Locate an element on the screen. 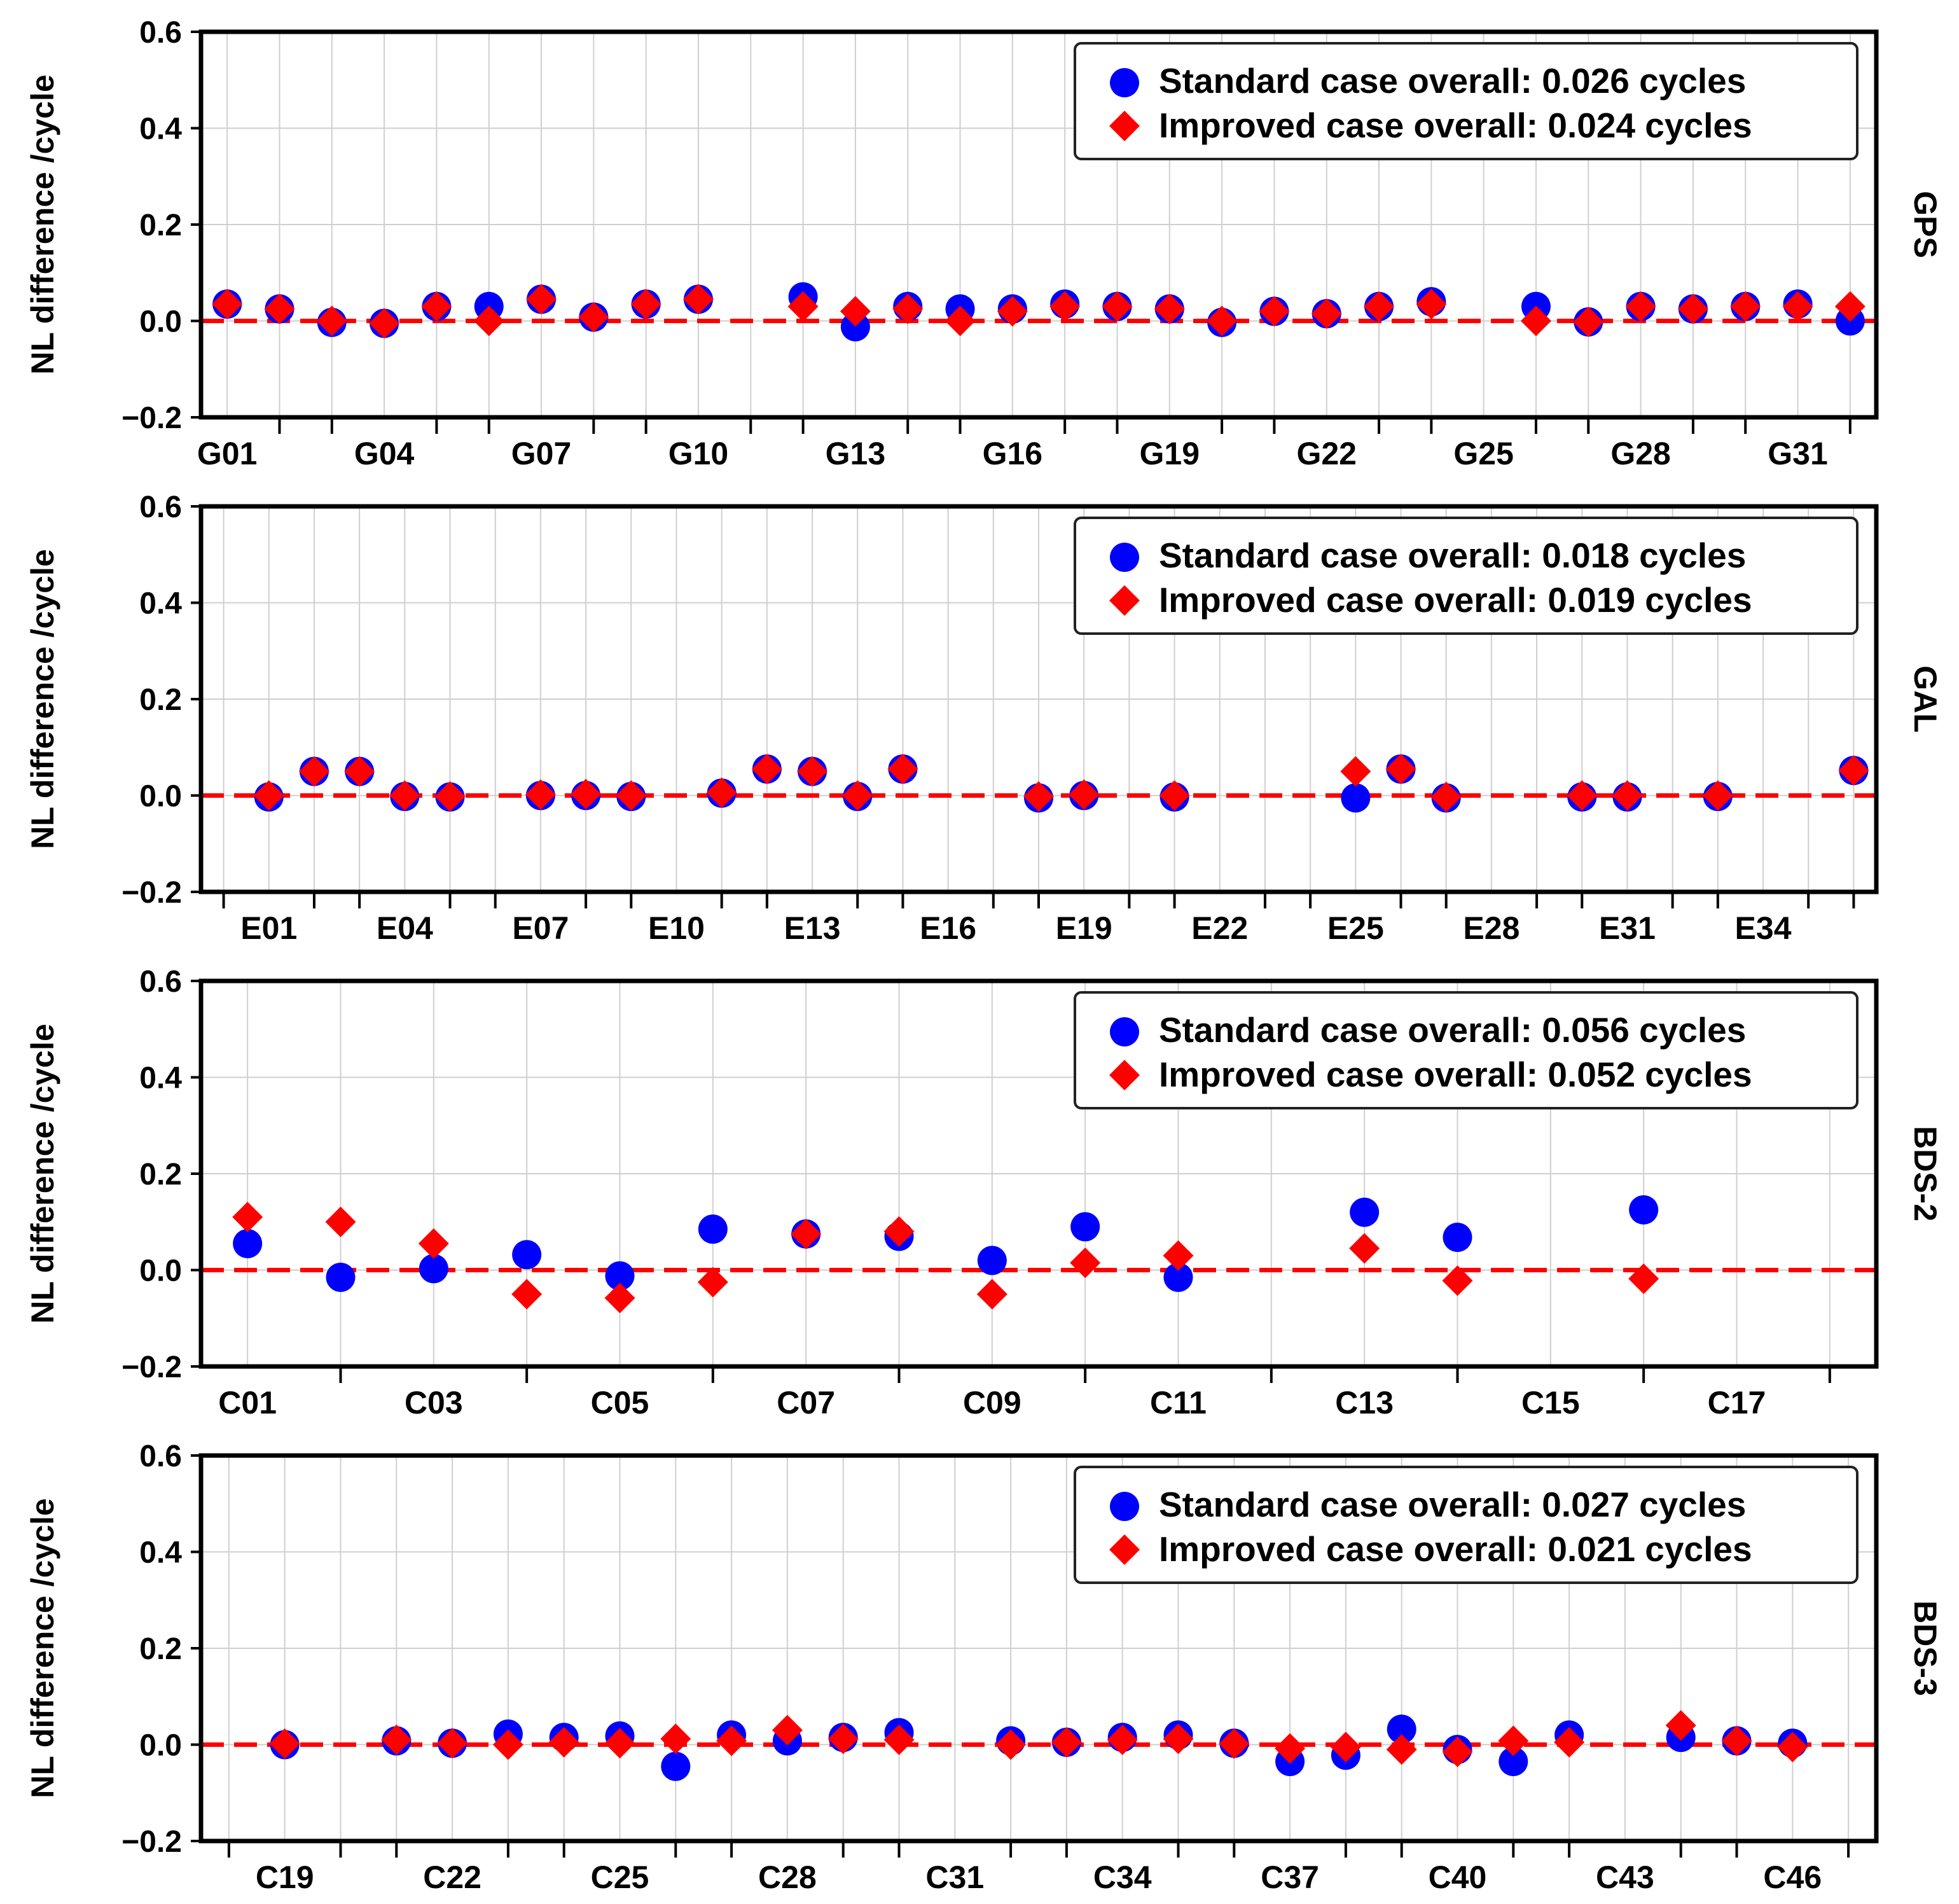 The height and width of the screenshot is (1904, 1959). standard-point-c13 is located at coordinates (1365, 1212).